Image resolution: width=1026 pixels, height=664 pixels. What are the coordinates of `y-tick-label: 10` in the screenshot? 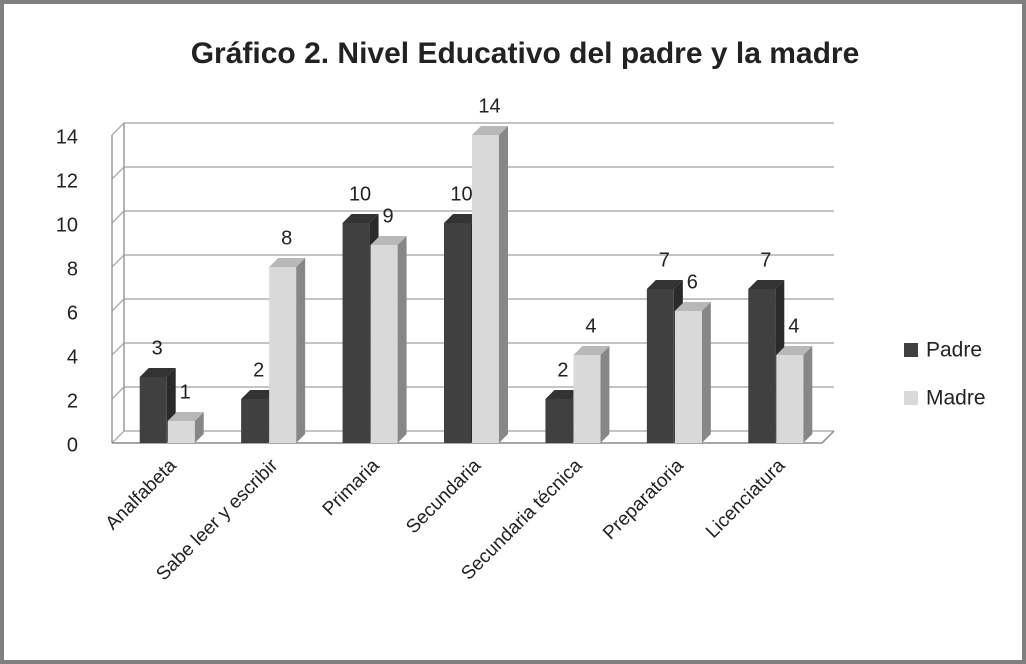 It's located at (67, 225).